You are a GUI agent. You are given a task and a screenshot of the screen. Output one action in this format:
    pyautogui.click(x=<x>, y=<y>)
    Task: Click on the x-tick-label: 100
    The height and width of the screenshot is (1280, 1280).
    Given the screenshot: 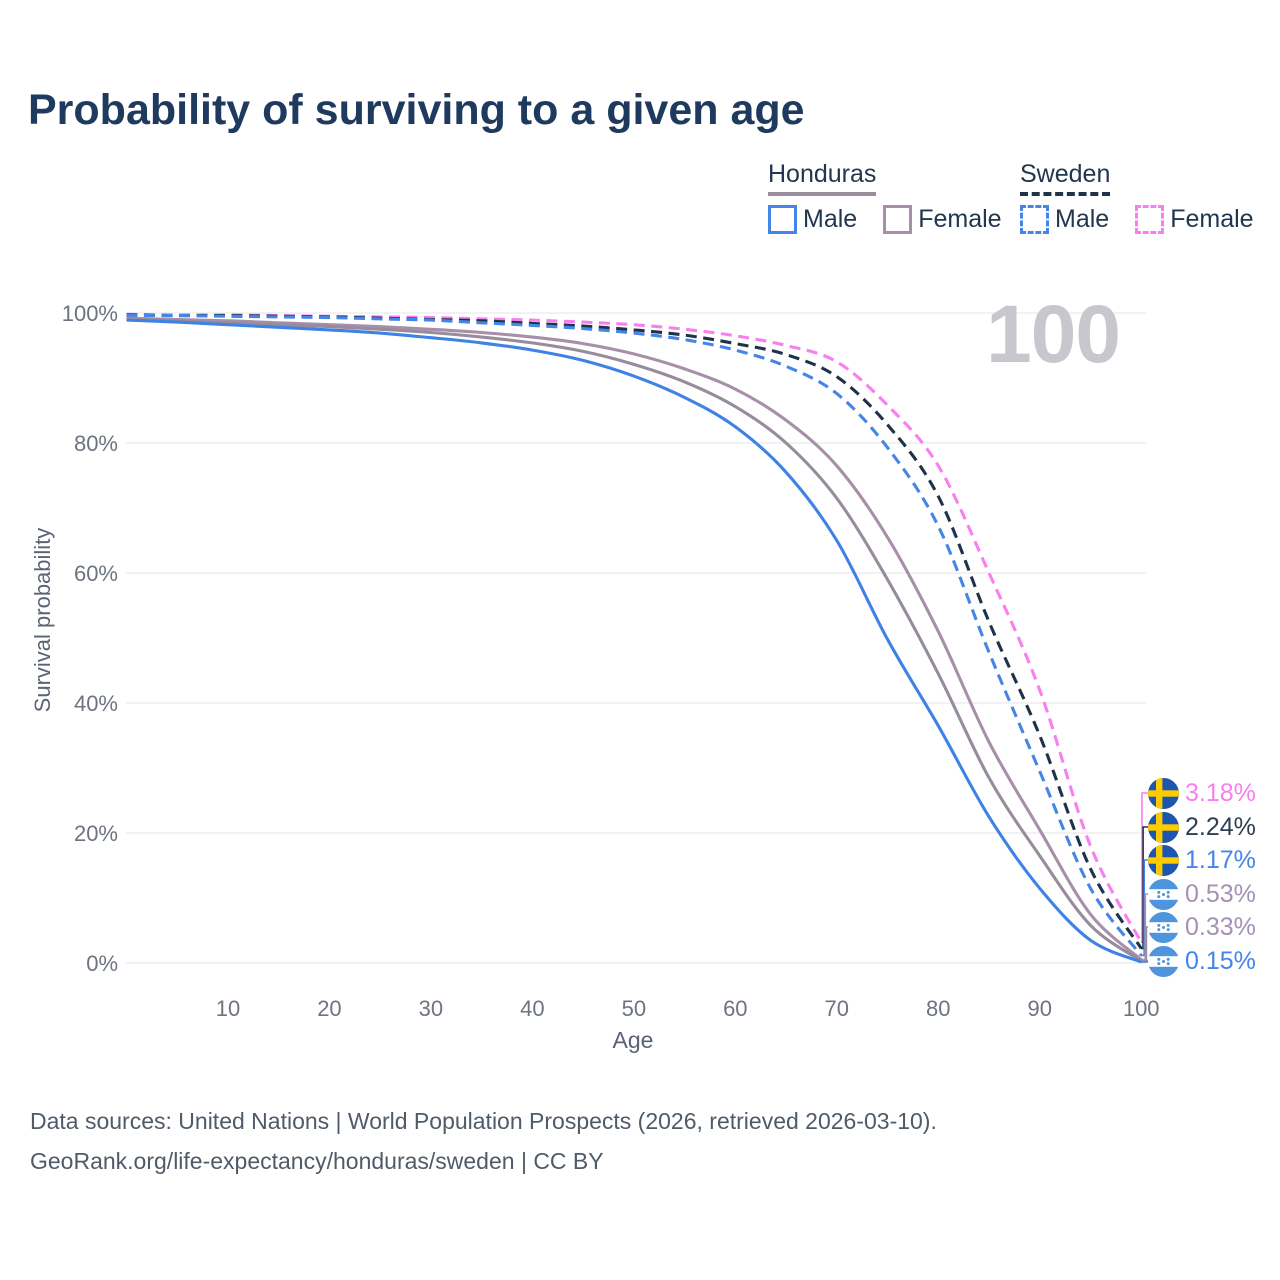 What is the action you would take?
    pyautogui.click(x=1141, y=1008)
    